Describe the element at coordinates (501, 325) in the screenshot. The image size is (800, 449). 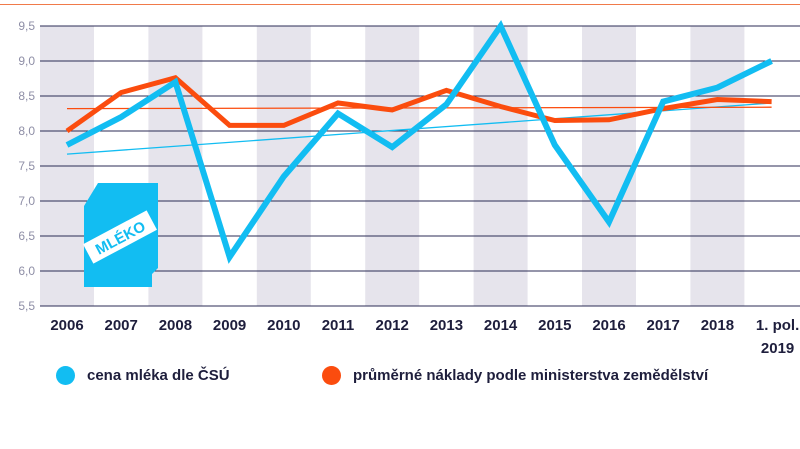
I see `x-tick-label: 2014` at that location.